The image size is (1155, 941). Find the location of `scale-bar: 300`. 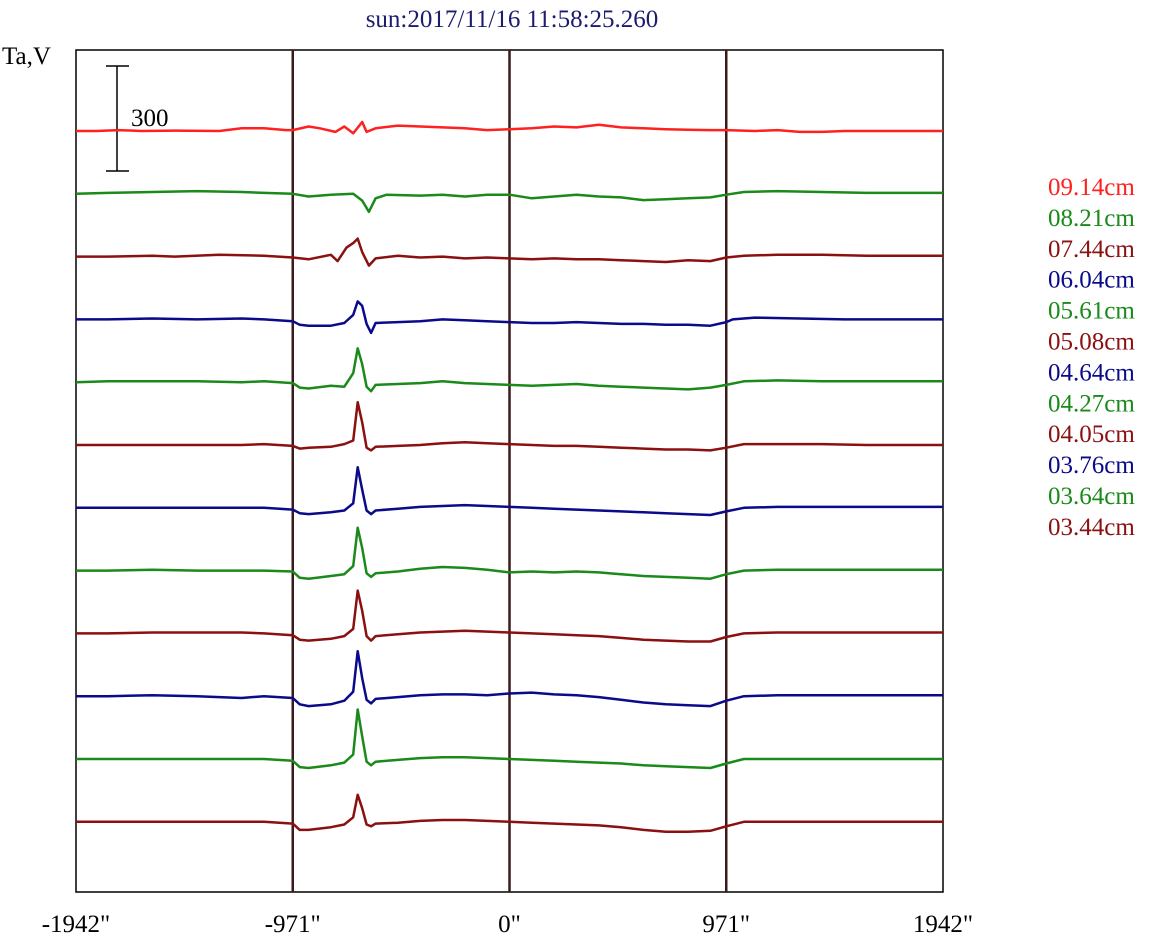

scale-bar: 300 is located at coordinates (137, 118).